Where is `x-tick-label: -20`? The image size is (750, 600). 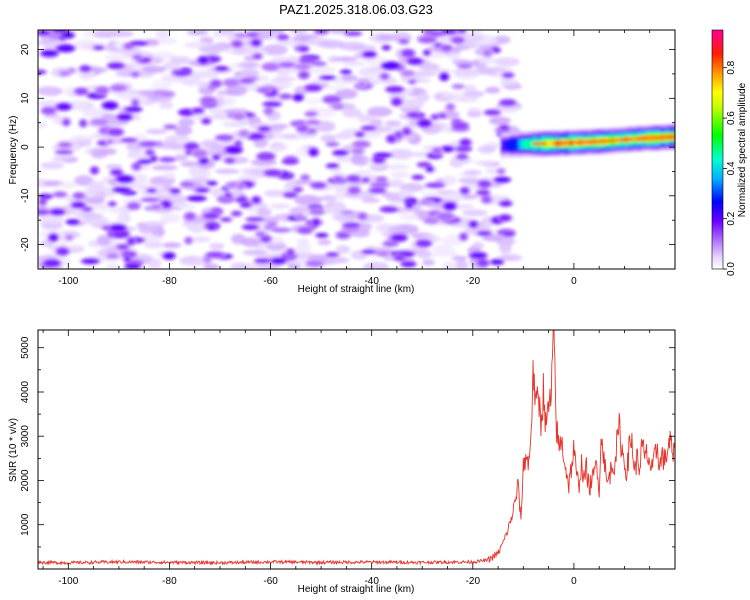
x-tick-label: -20 is located at coordinates (473, 581).